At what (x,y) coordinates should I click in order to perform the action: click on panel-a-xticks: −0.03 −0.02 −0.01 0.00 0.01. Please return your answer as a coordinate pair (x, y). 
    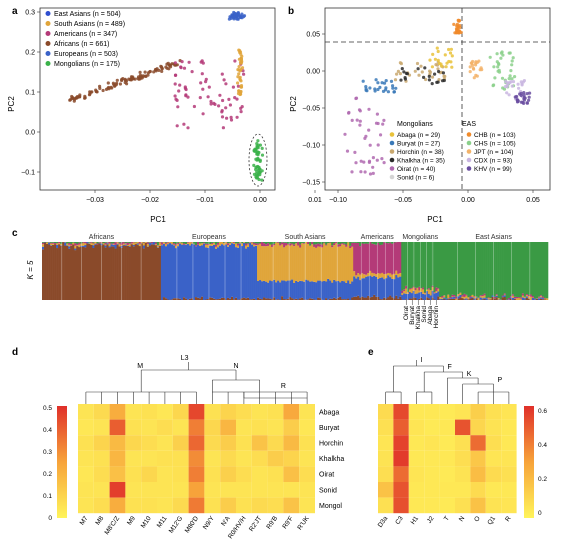
    Looking at the image, I should click on (204, 197).